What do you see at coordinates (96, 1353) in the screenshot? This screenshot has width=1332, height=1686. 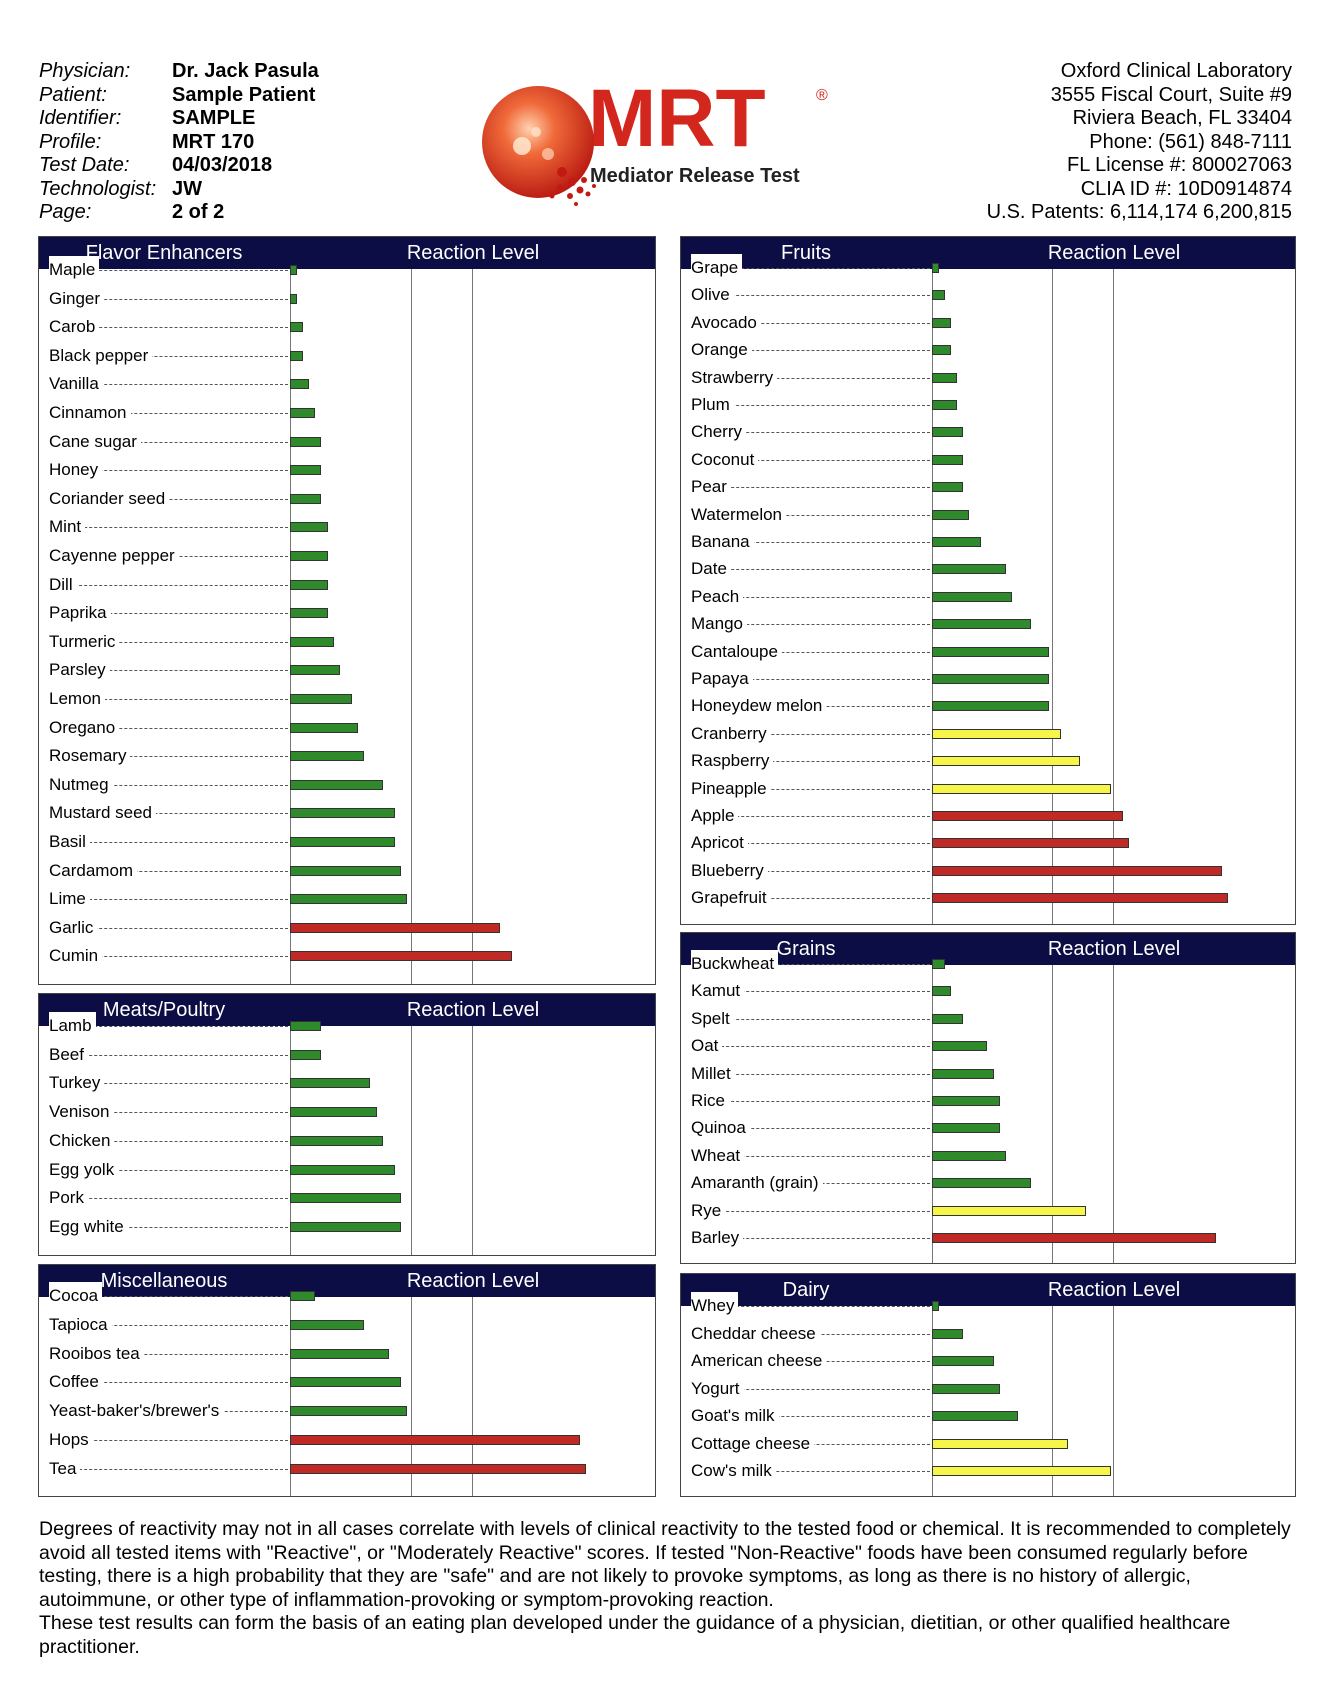 I see `food-label: Rooibos tea` at bounding box center [96, 1353].